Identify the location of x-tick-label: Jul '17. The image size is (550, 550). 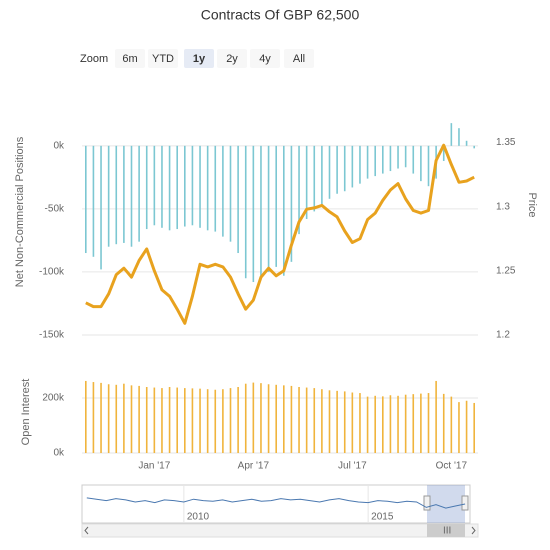
(352, 466).